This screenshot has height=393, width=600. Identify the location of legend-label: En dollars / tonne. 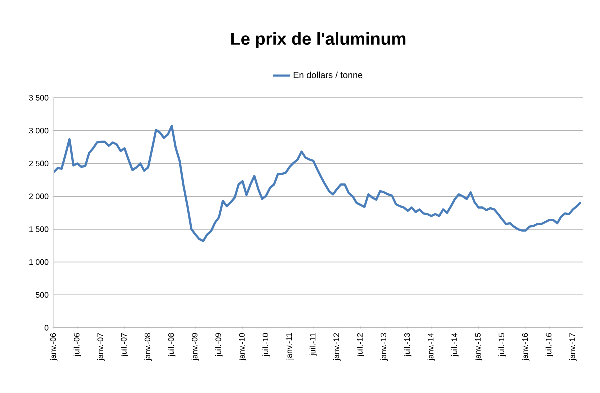
(328, 75).